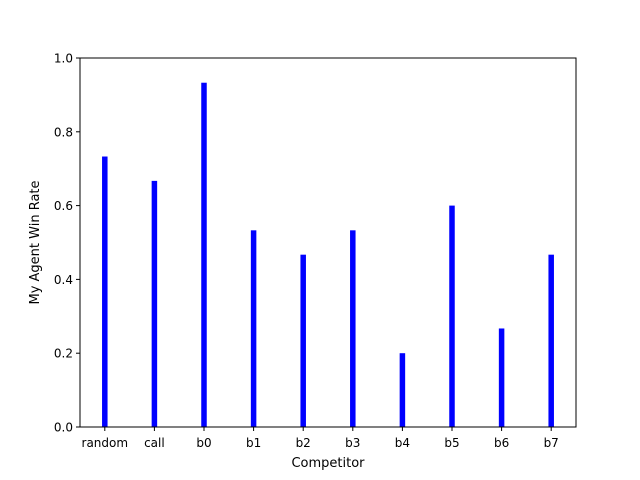 This screenshot has width=640, height=480. What do you see at coordinates (63, 280) in the screenshot?
I see `y-tick-label: 0.4` at bounding box center [63, 280].